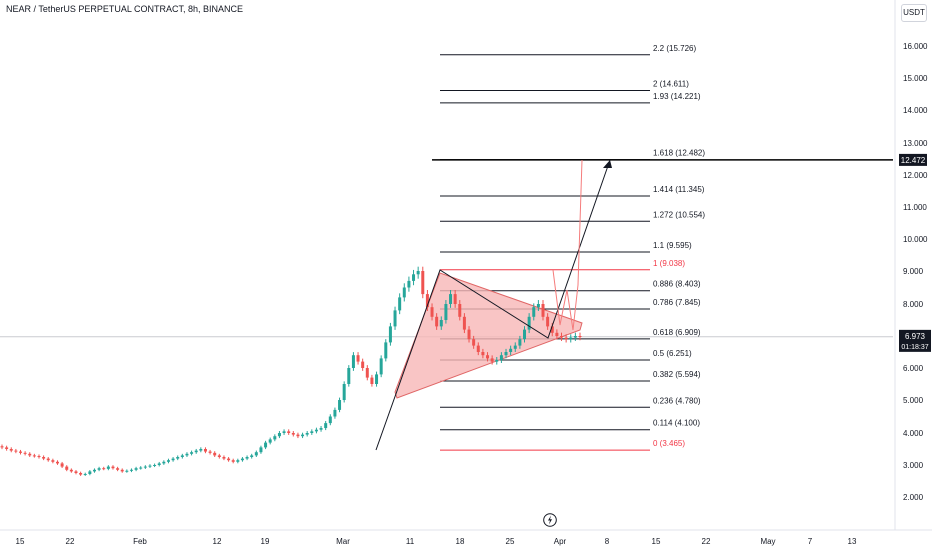  Describe the element at coordinates (488, 335) in the screenshot. I see `triangle-pattern` at that location.